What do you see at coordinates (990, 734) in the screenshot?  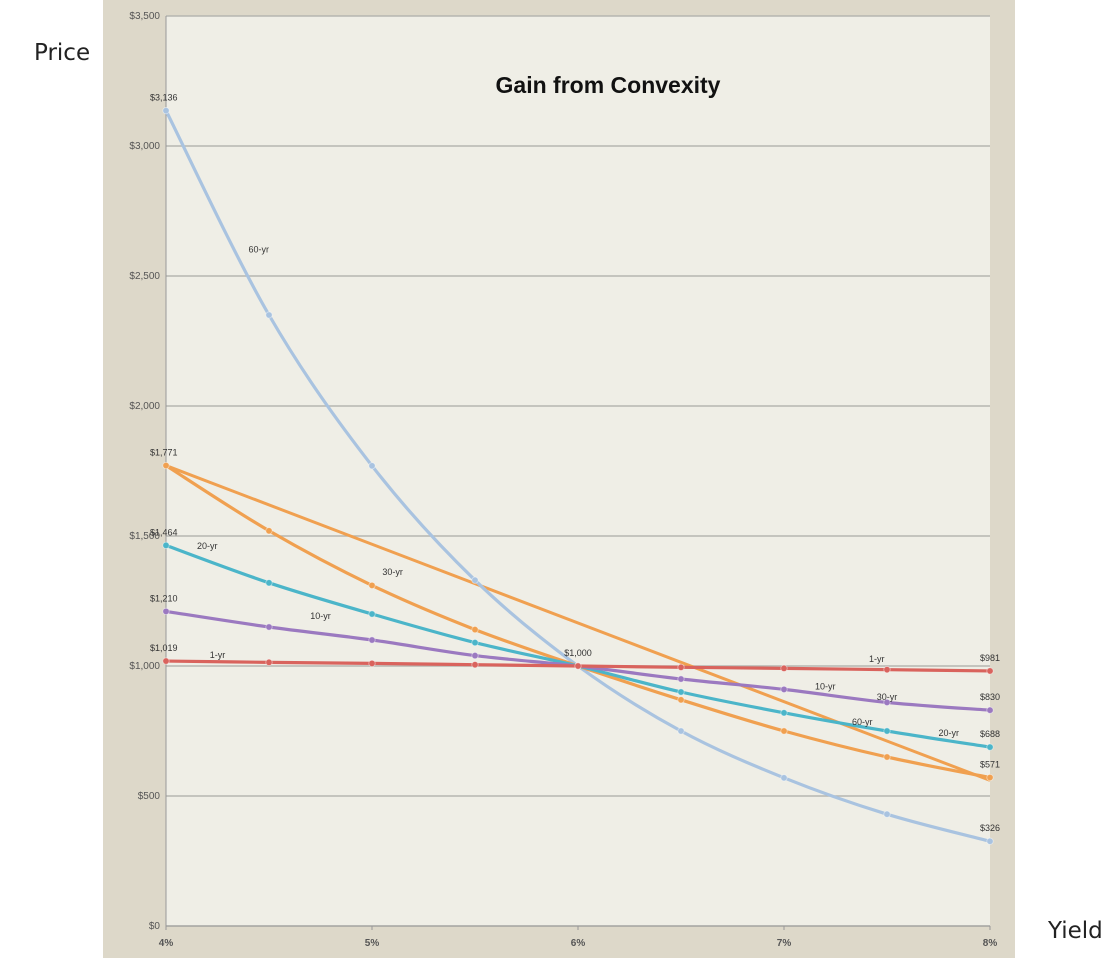 I see `data-label: $688` at bounding box center [990, 734].